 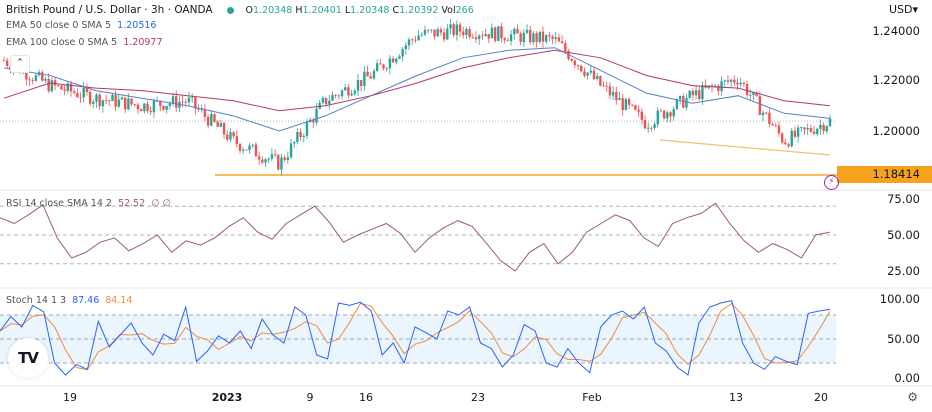 I want to click on ema100-value: 1.20977, so click(x=143, y=42).